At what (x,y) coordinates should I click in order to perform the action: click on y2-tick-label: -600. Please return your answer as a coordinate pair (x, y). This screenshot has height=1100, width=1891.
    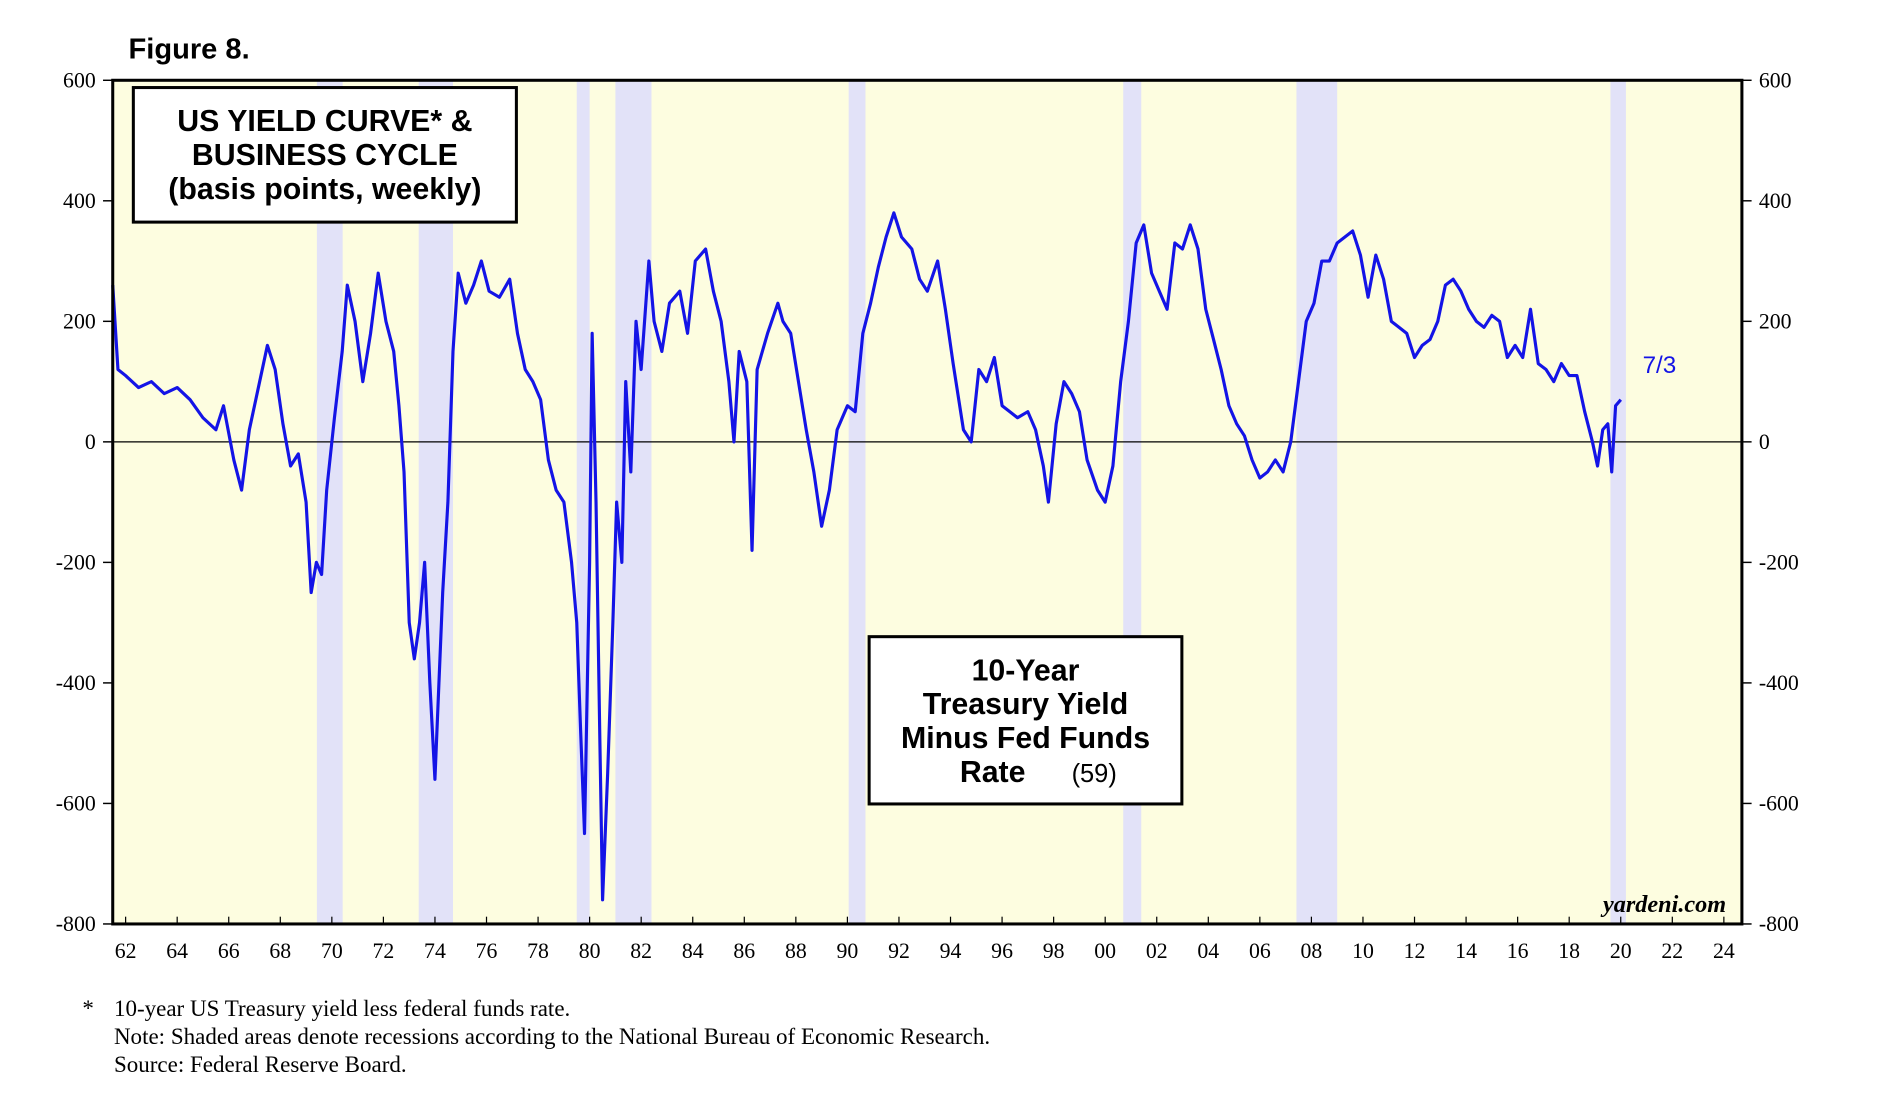
    Looking at the image, I should click on (1779, 804).